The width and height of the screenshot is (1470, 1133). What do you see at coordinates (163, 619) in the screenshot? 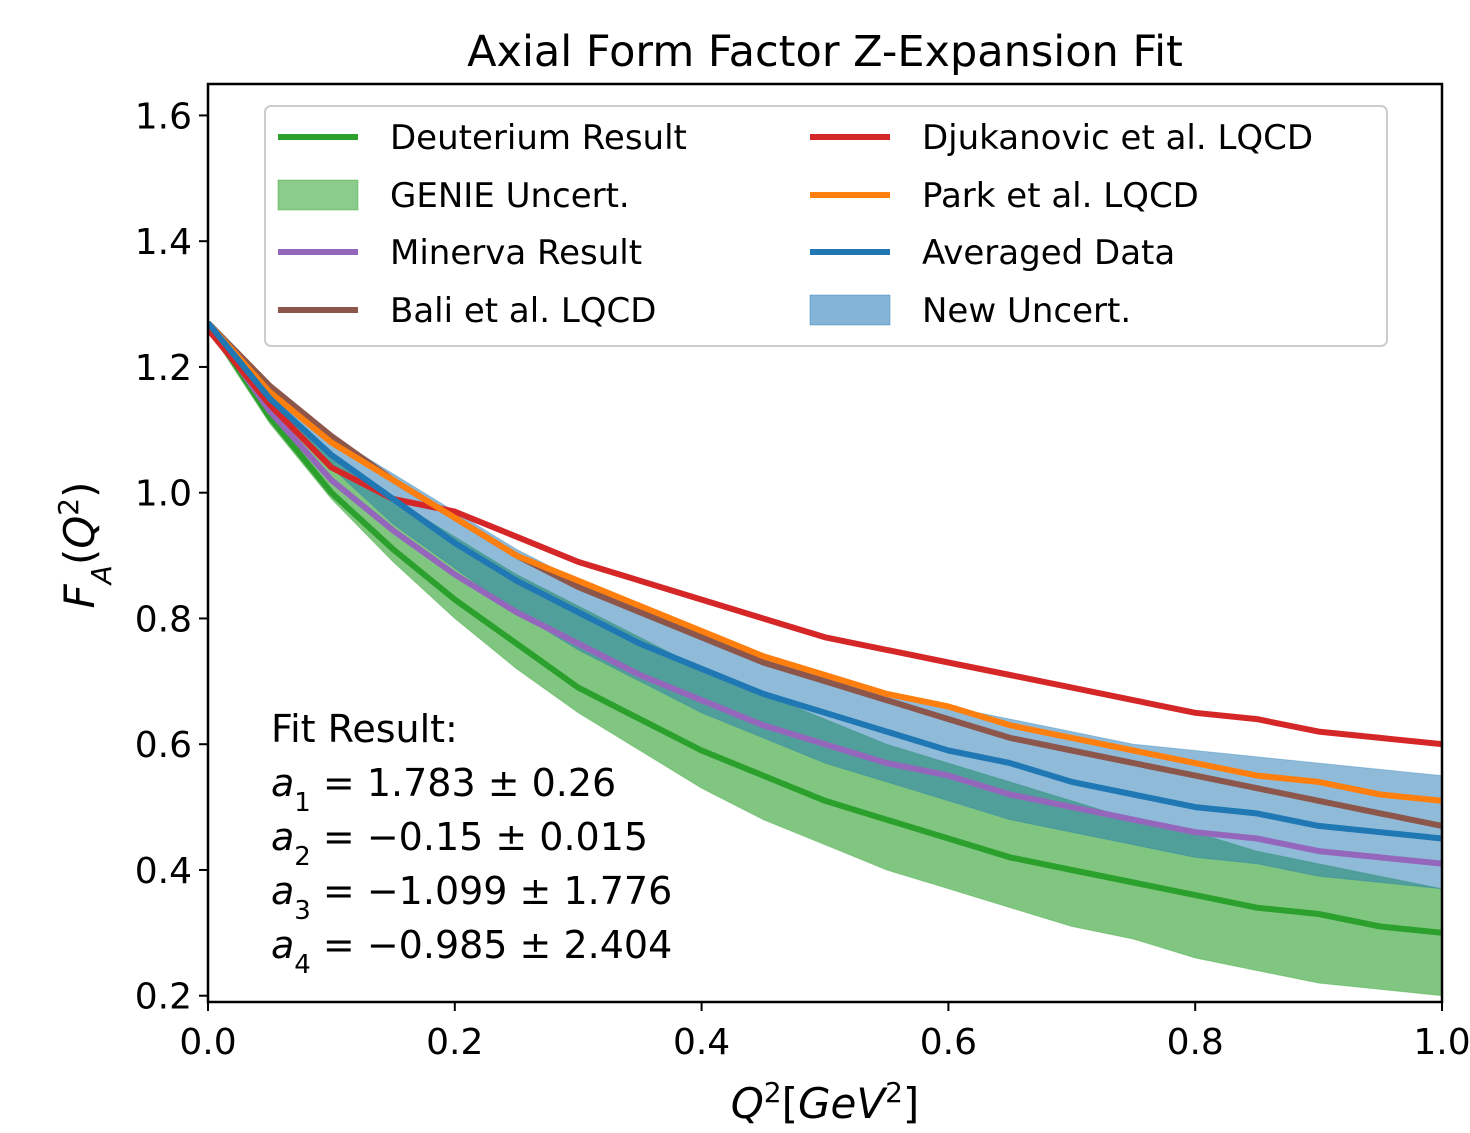
I see `y-tick-label: 0.8` at bounding box center [163, 619].